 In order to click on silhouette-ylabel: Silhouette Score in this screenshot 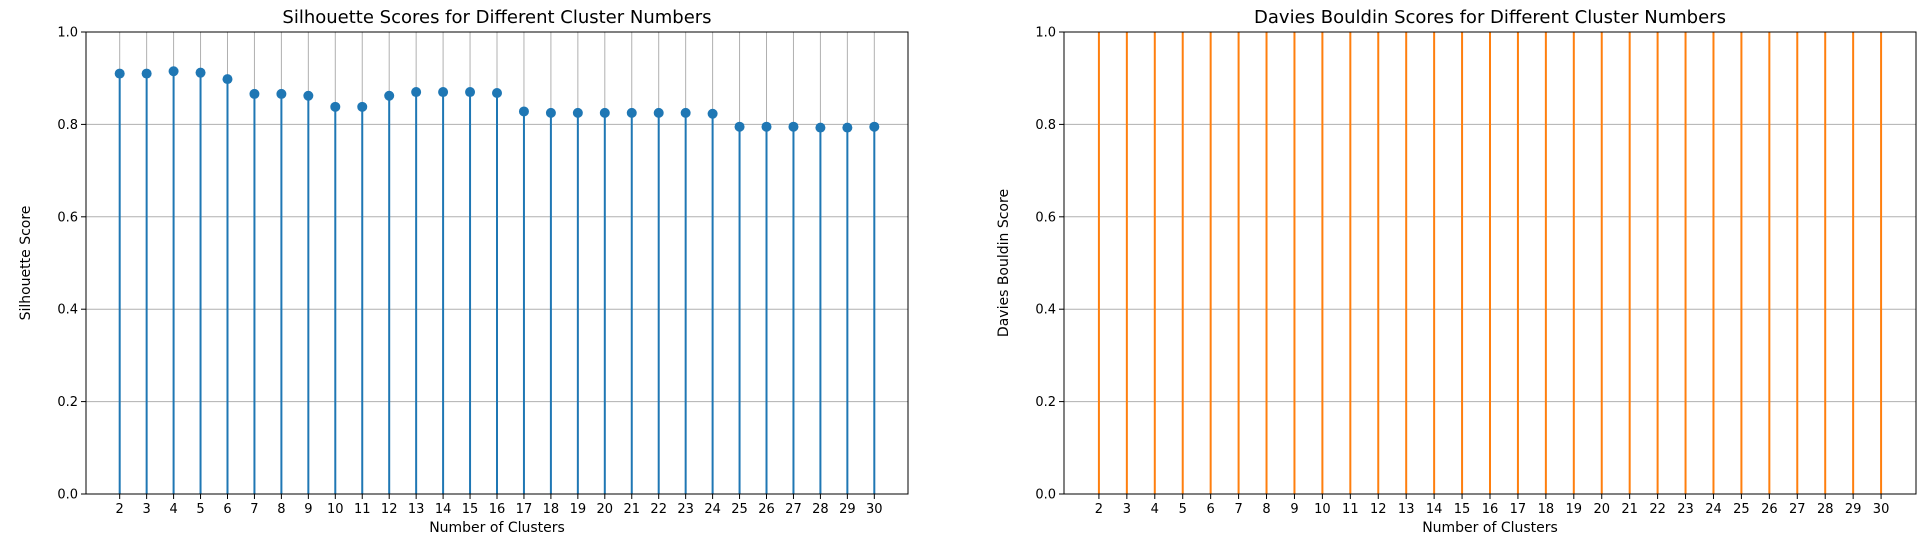, I will do `click(26, 263)`.